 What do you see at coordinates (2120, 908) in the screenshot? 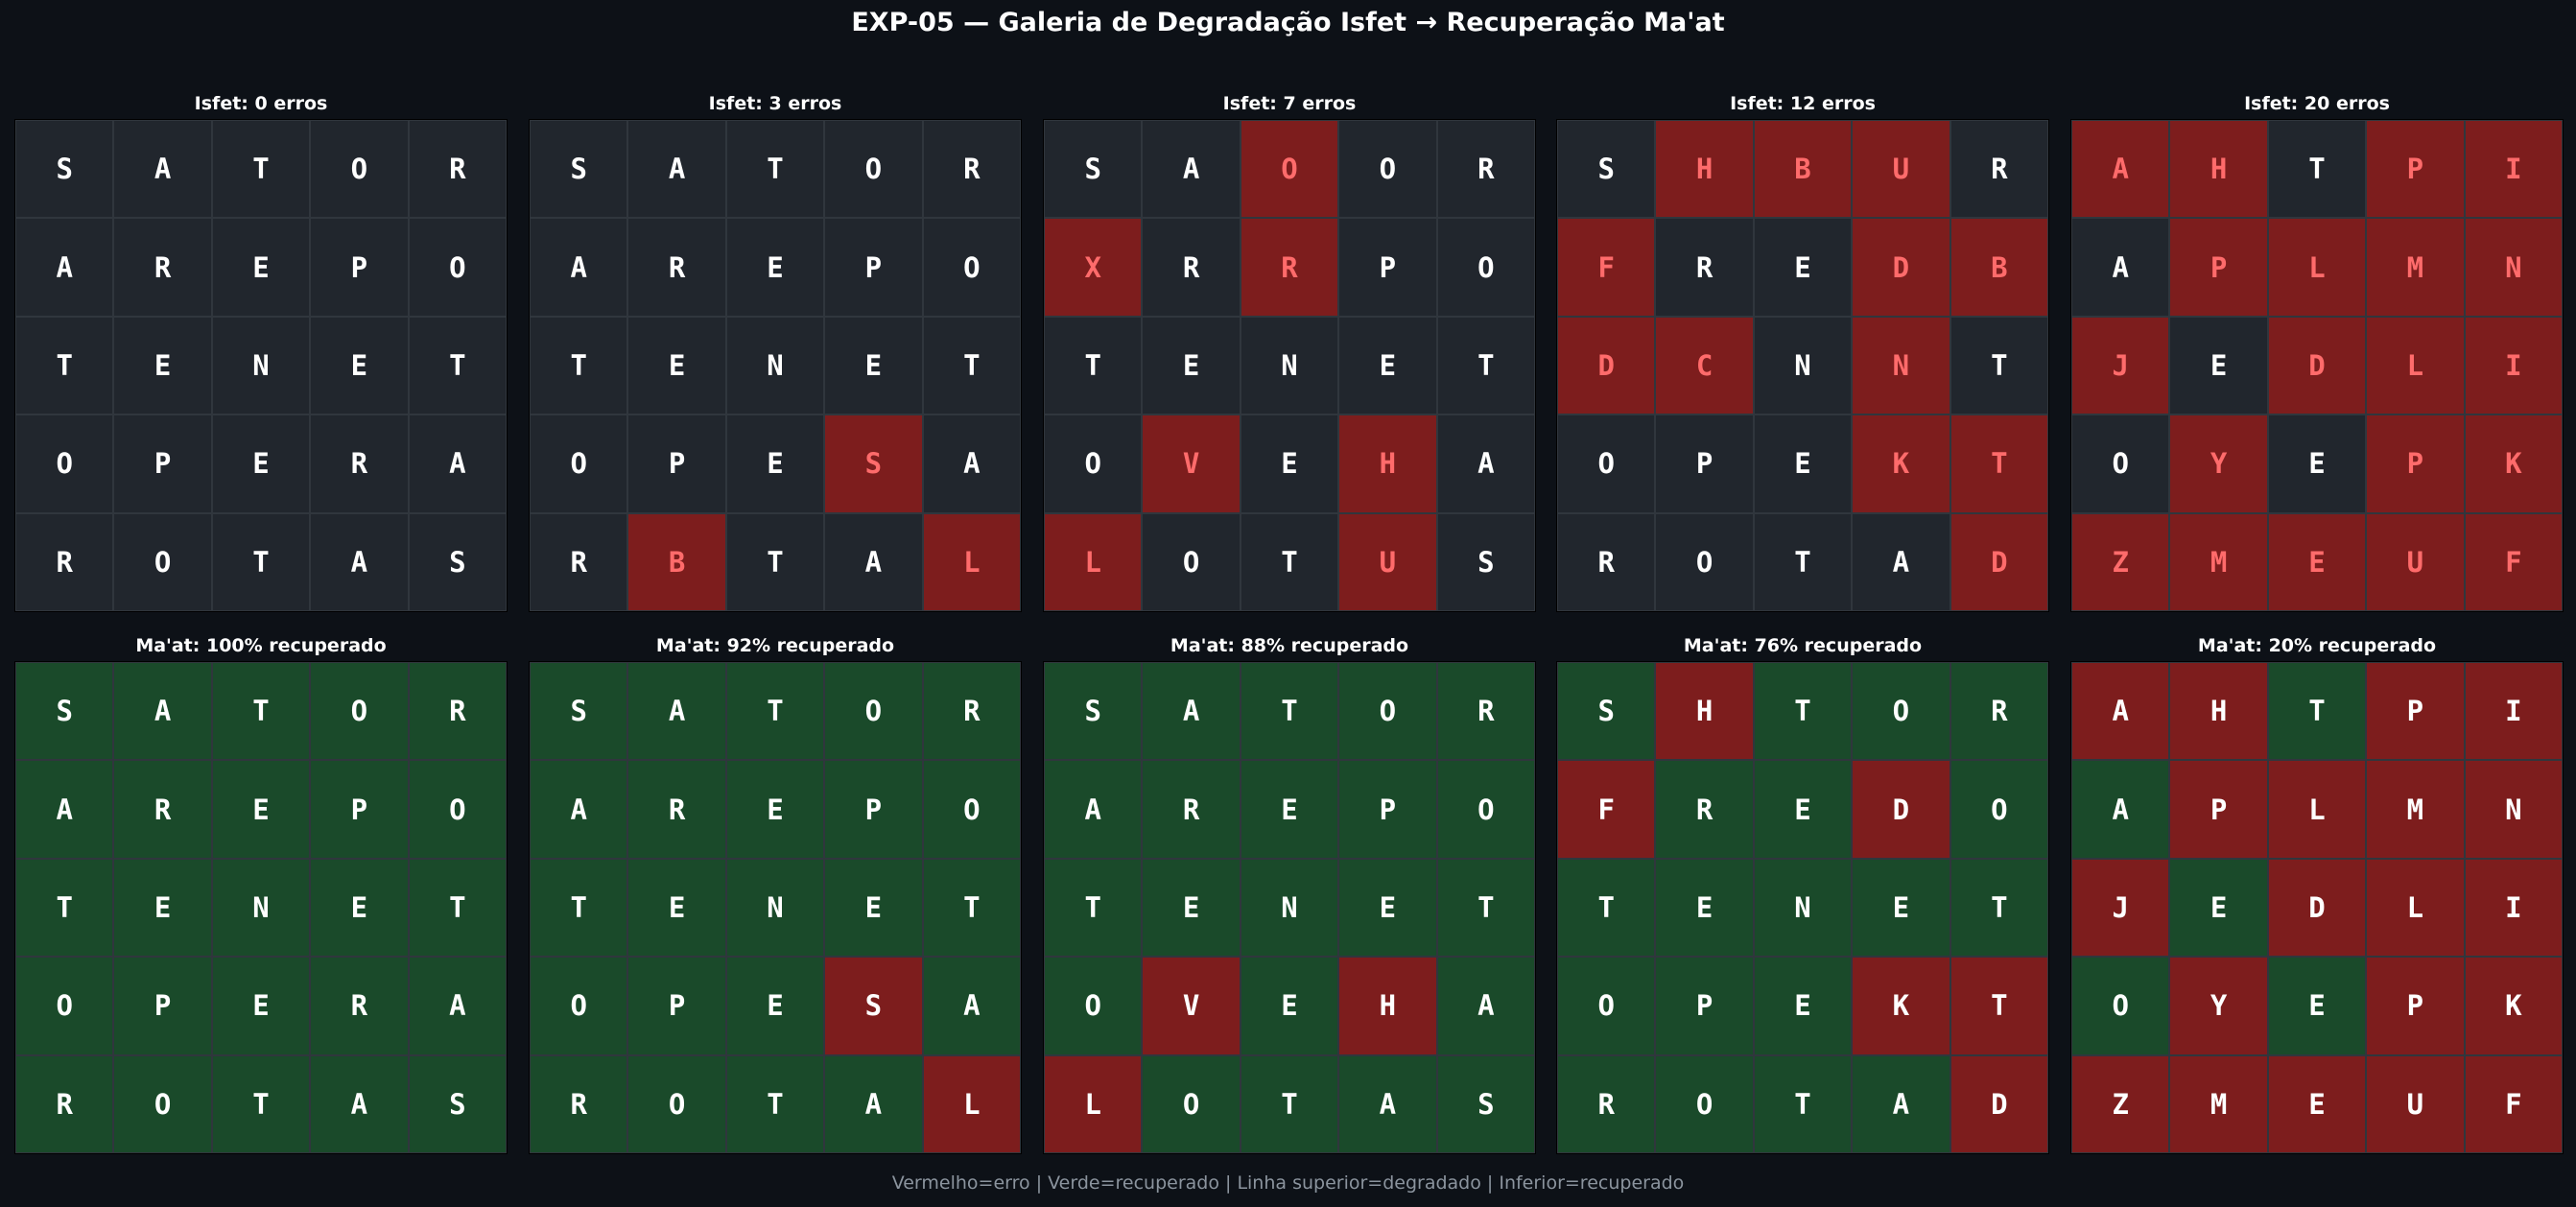
I see `error-cell: J` at bounding box center [2120, 908].